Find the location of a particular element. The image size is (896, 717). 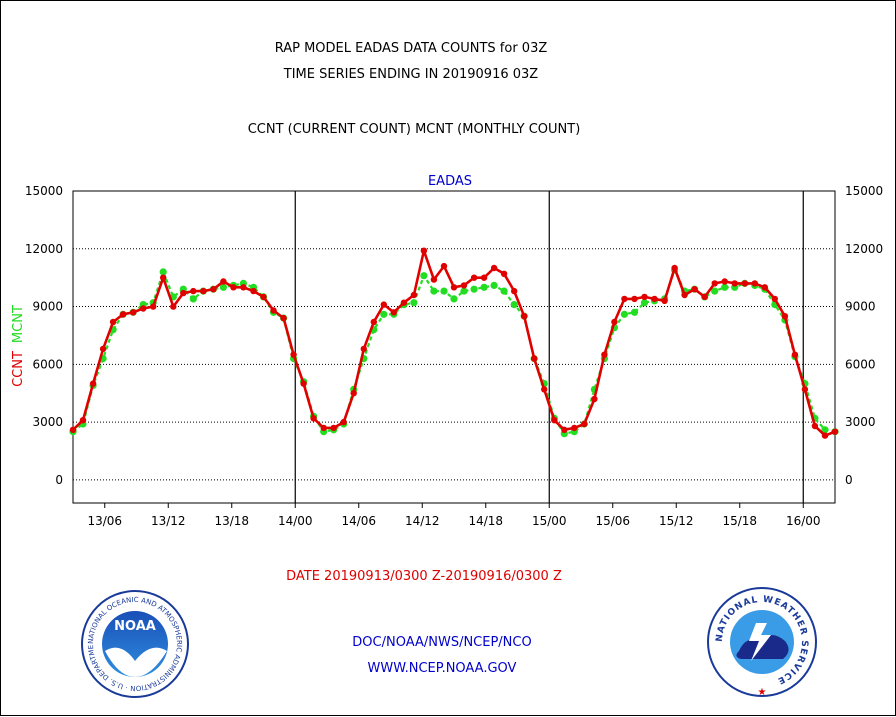

y-tick-label-right: 3000 is located at coordinates (860, 422).